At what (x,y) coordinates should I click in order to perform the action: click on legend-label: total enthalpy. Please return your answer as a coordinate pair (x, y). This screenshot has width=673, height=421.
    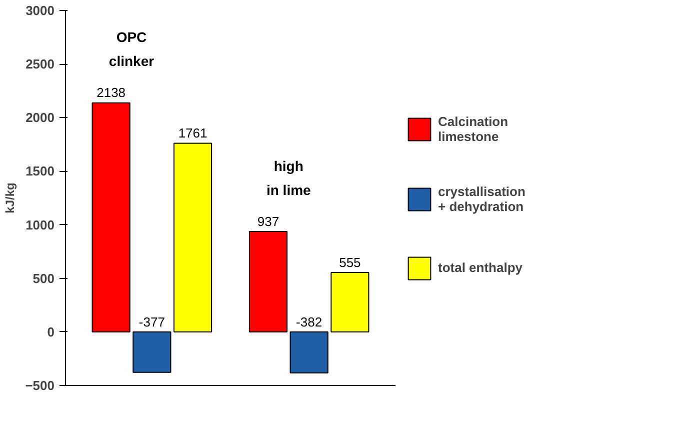
    Looking at the image, I should click on (480, 267).